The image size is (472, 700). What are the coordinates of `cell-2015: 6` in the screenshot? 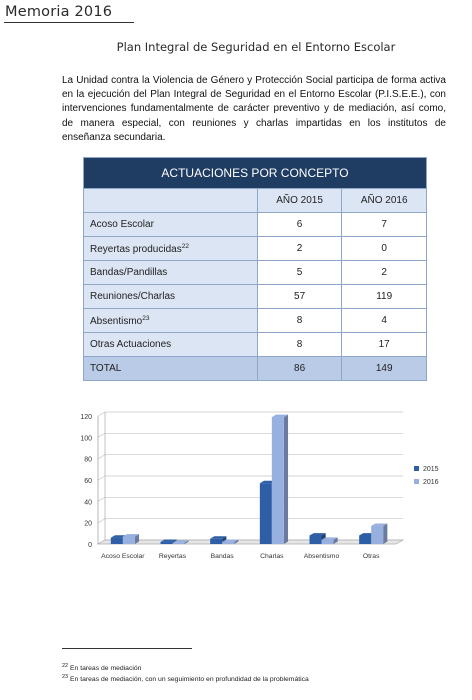 It's located at (299, 224).